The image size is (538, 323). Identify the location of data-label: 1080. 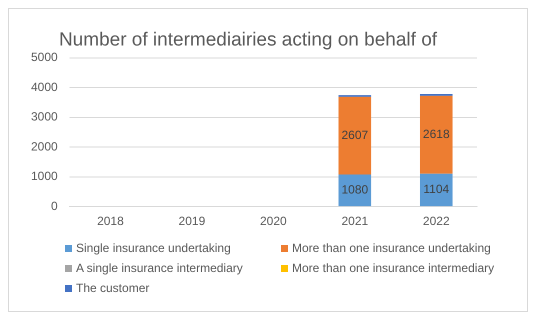
(354, 189).